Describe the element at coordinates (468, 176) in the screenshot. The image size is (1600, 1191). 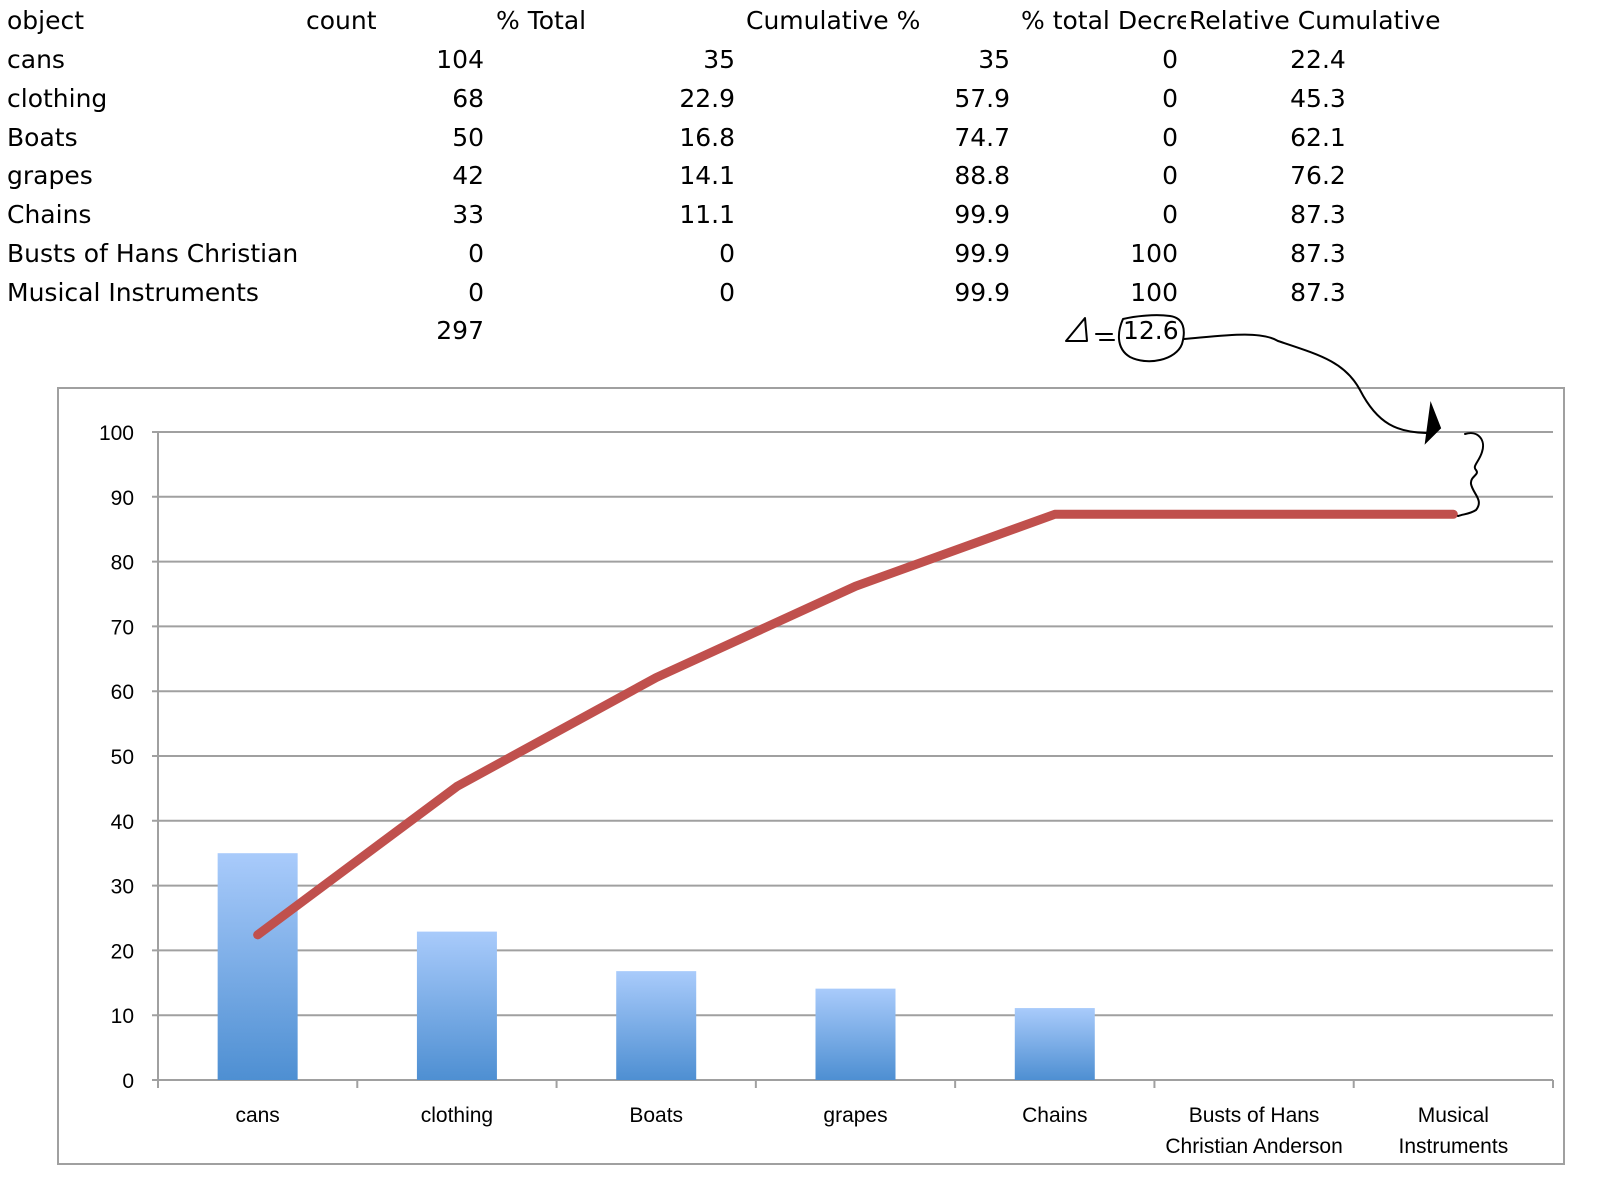
I see `cell-count: 42` at that location.